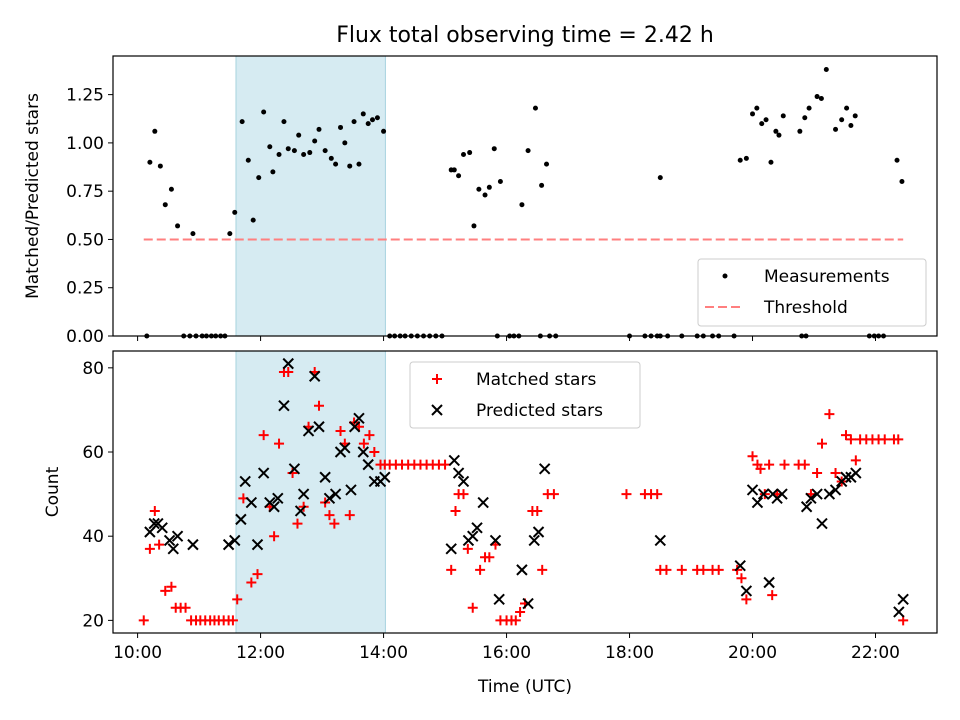 The height and width of the screenshot is (720, 960). I want to click on chart-title: Flux total observing time = 2.42 h, so click(525, 35).